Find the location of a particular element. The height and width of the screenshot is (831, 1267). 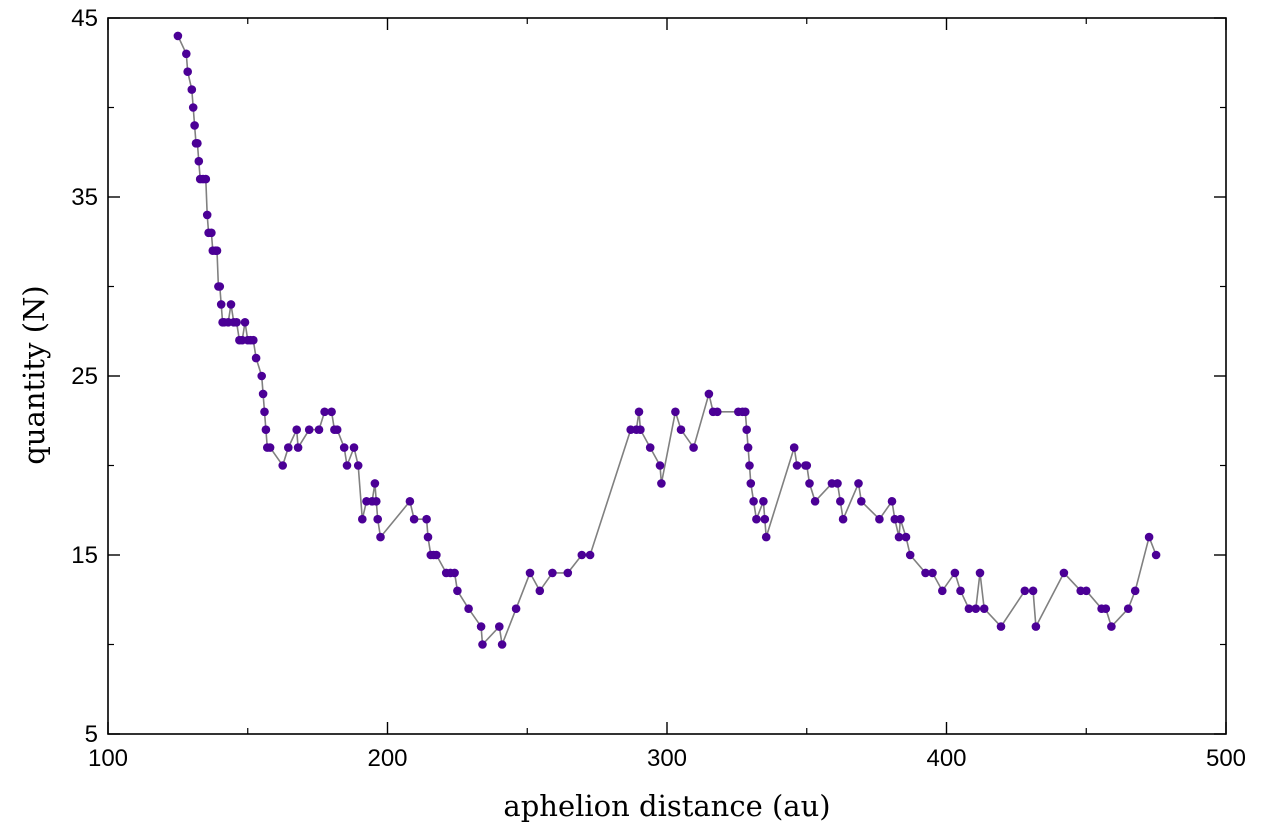

x-tick-label: 200 is located at coordinates (387, 758).